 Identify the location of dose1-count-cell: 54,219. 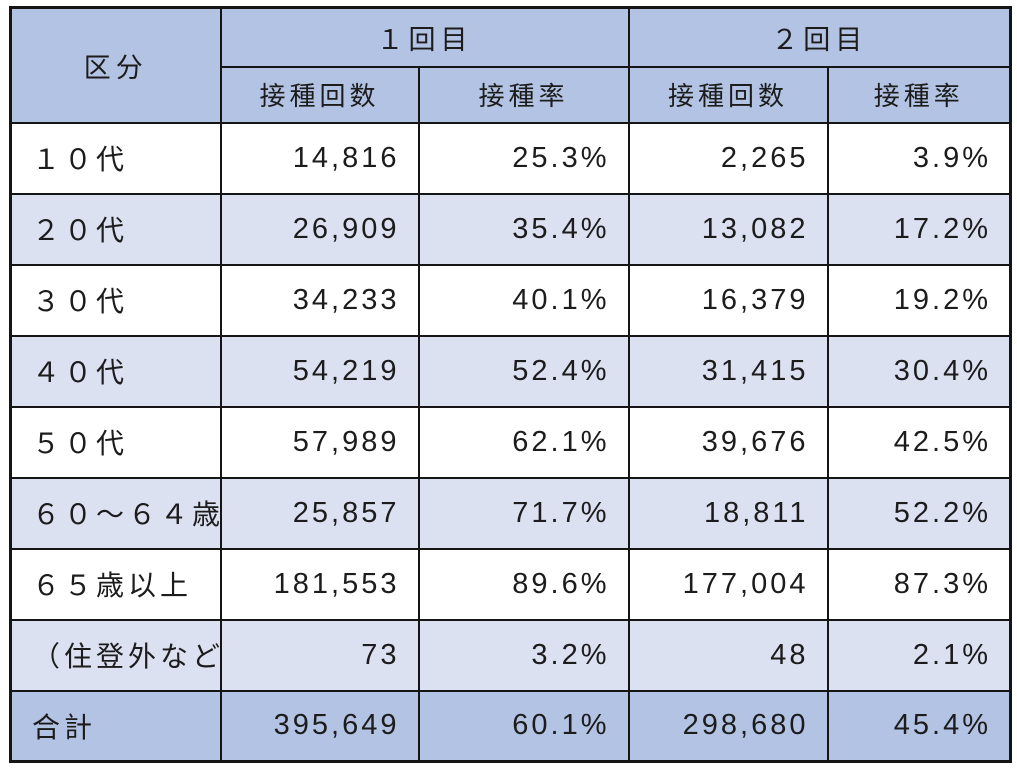
(319, 371).